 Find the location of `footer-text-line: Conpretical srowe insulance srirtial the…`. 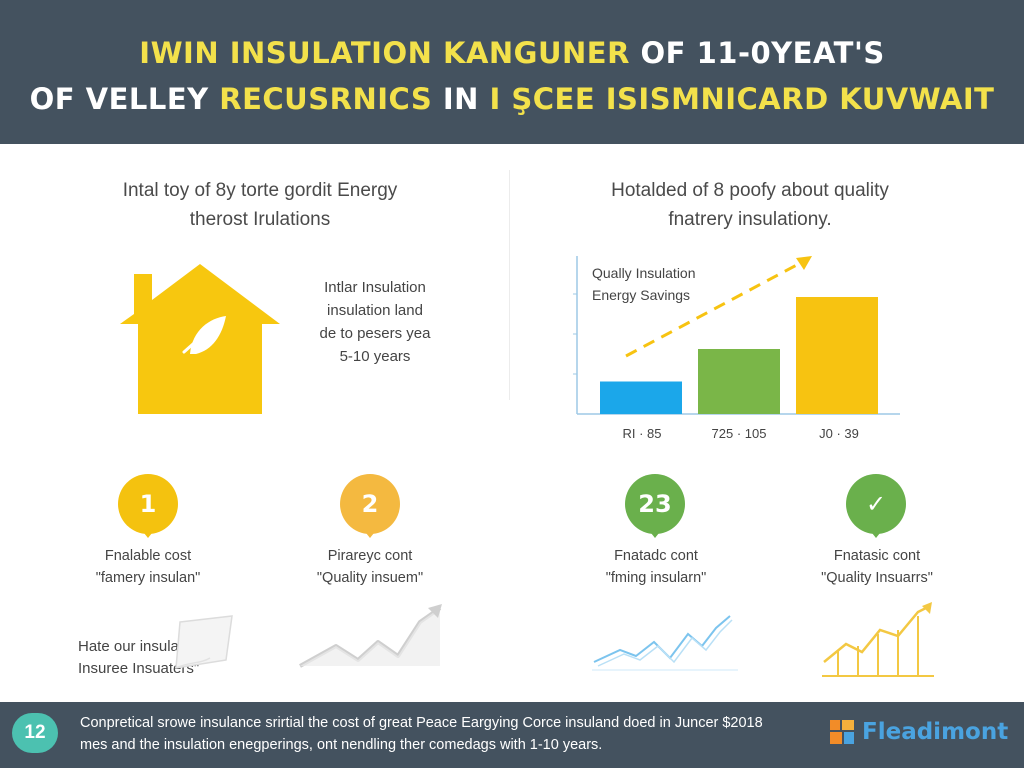

footer-text-line: Conpretical srowe insulance srirtial the… is located at coordinates (421, 723).